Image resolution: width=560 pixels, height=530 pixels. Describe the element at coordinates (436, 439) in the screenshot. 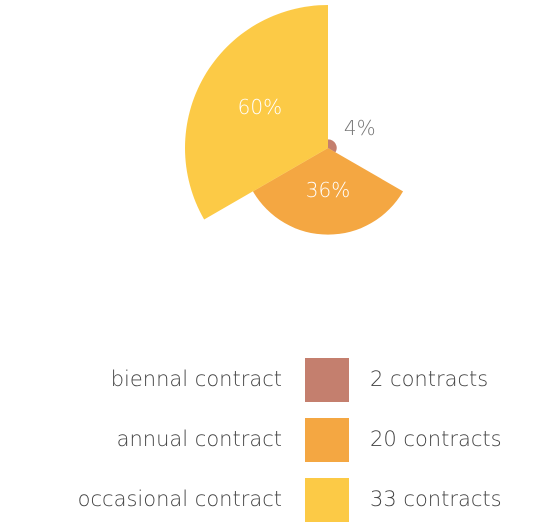

I see `legend-count: 20 contracts` at that location.